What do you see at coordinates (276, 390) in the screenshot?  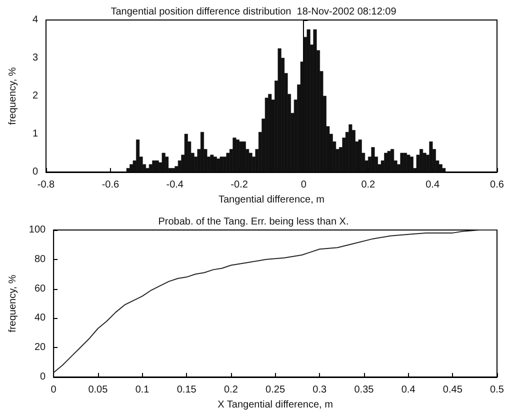 I see `x-tick-label: 0.25` at bounding box center [276, 390].